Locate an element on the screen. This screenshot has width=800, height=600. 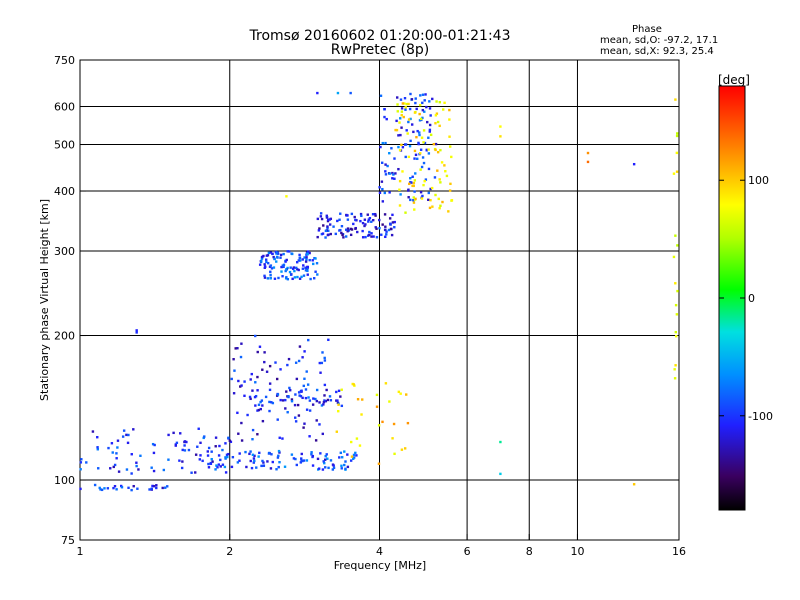
y-tick-label: 100 is located at coordinates (64, 480).